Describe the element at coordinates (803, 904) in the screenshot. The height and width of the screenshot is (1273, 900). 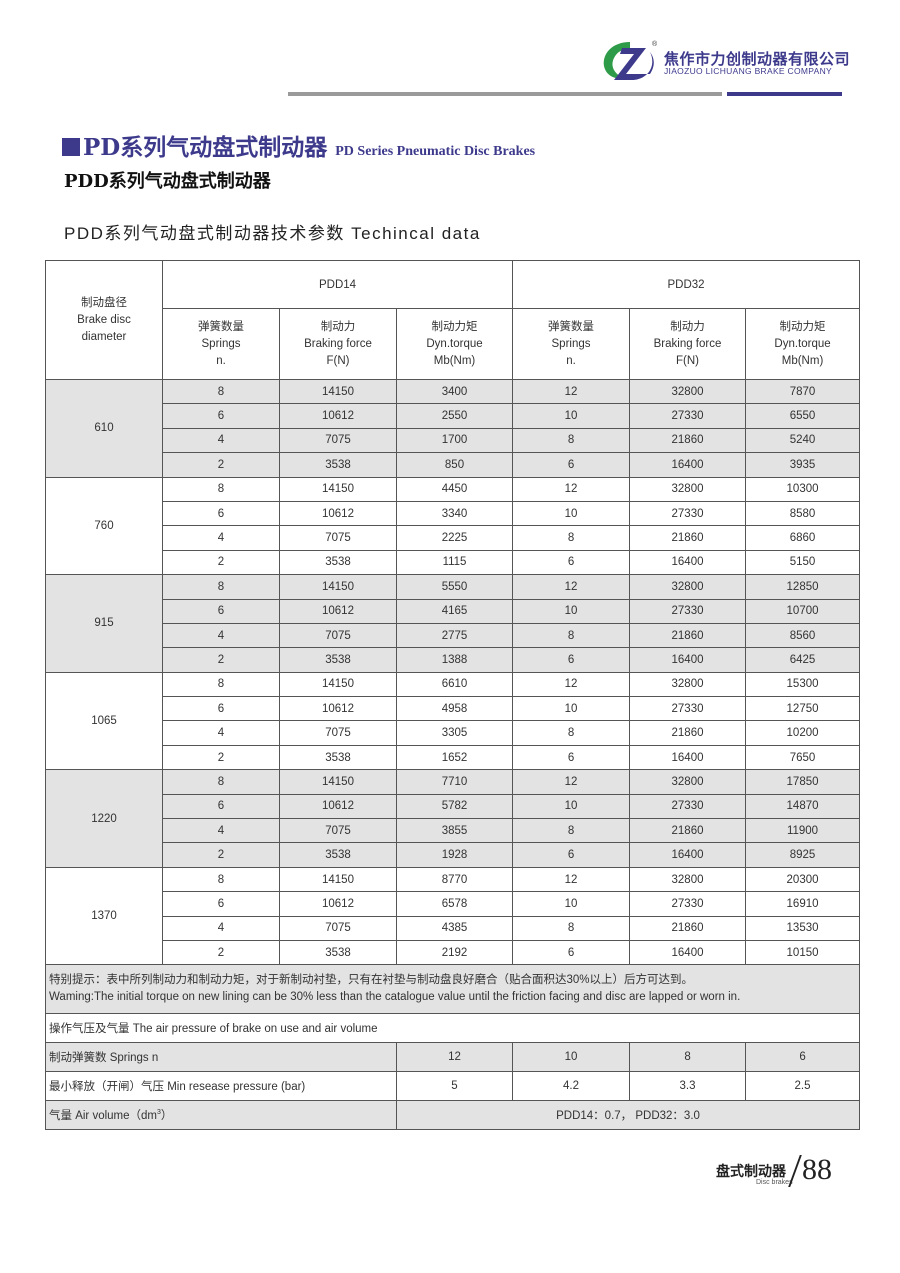
I see `data-cell: 16910` at that location.